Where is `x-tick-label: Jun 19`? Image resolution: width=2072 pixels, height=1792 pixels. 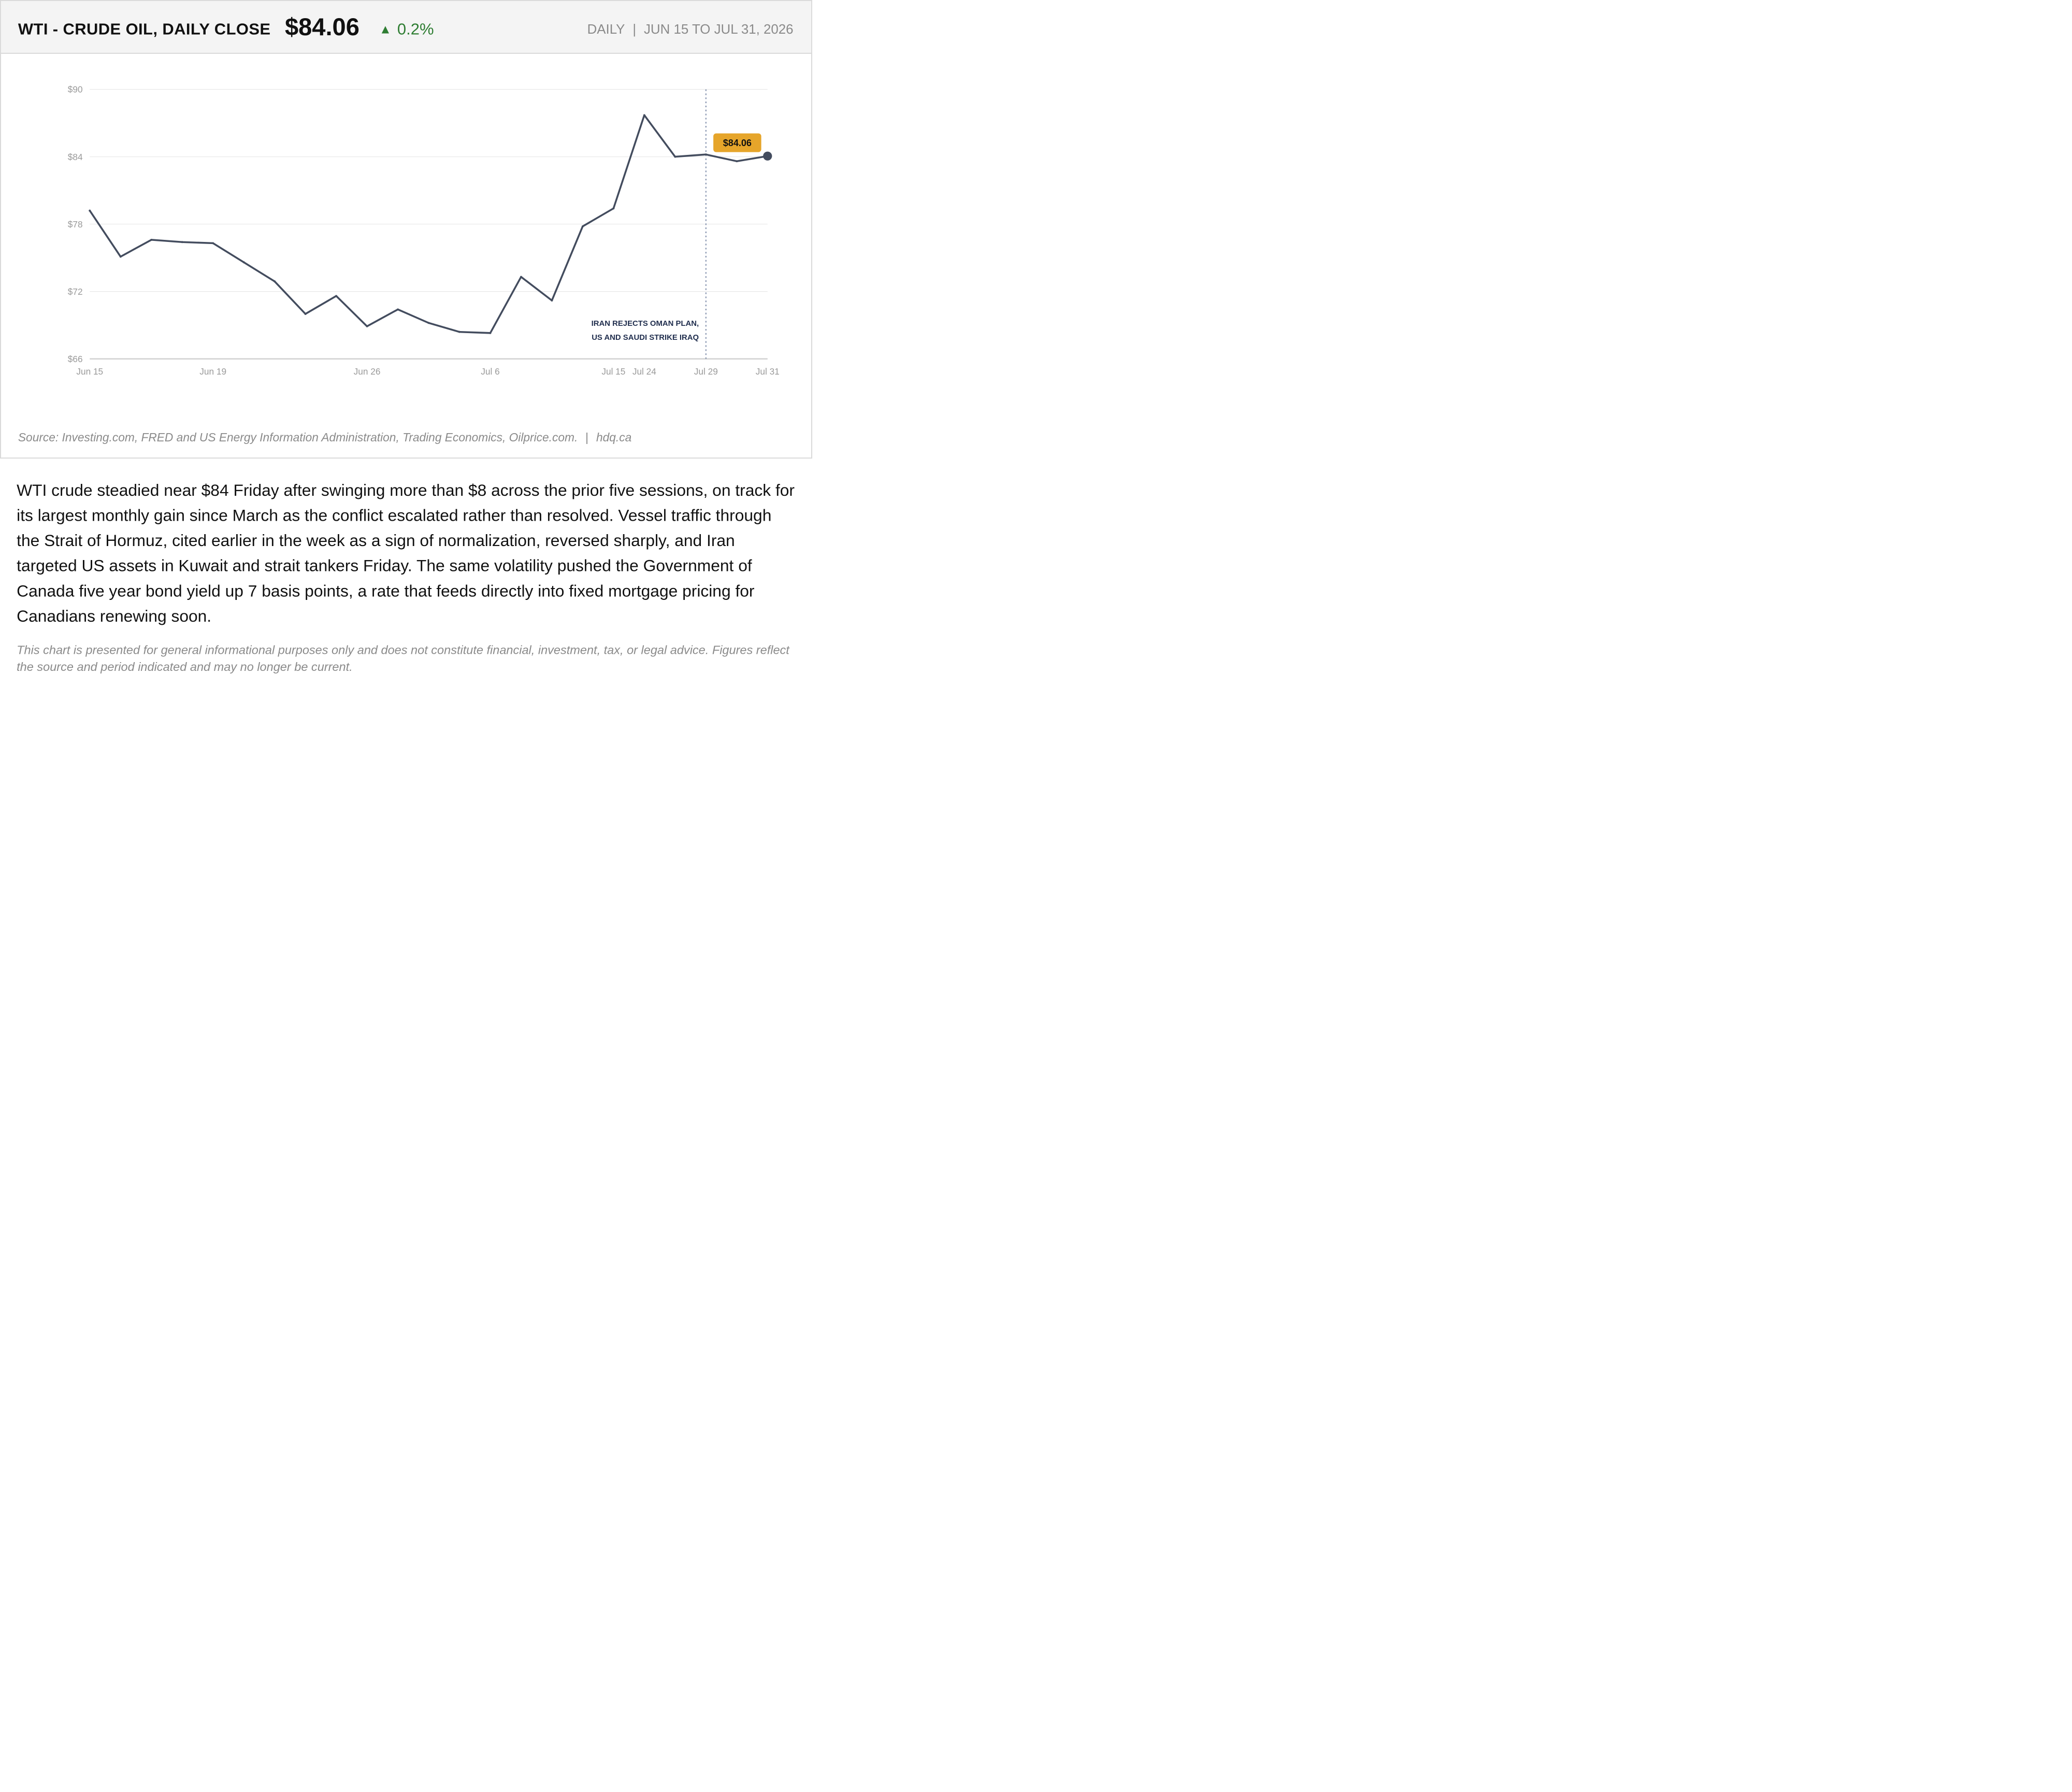 x-tick-label: Jun 19 is located at coordinates (212, 372).